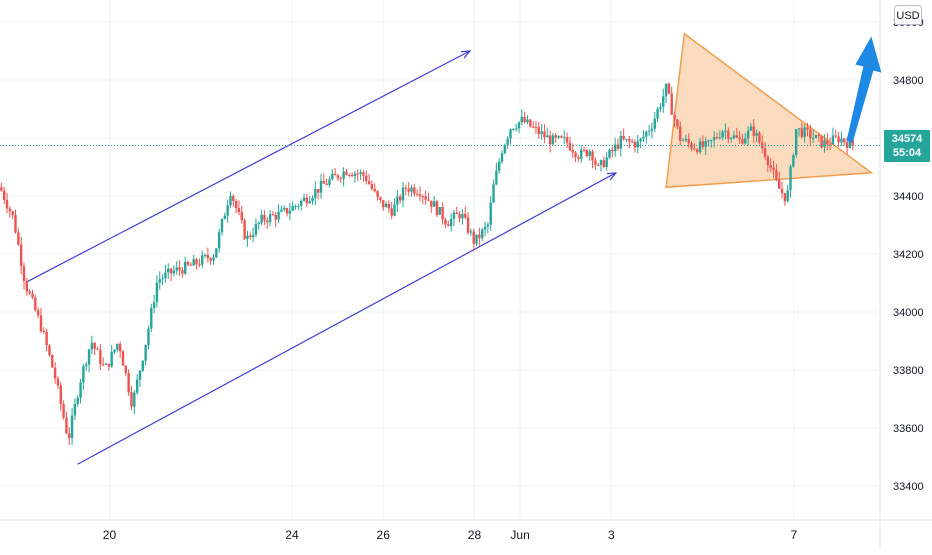  I want to click on x-tick-label: 7, so click(793, 535).